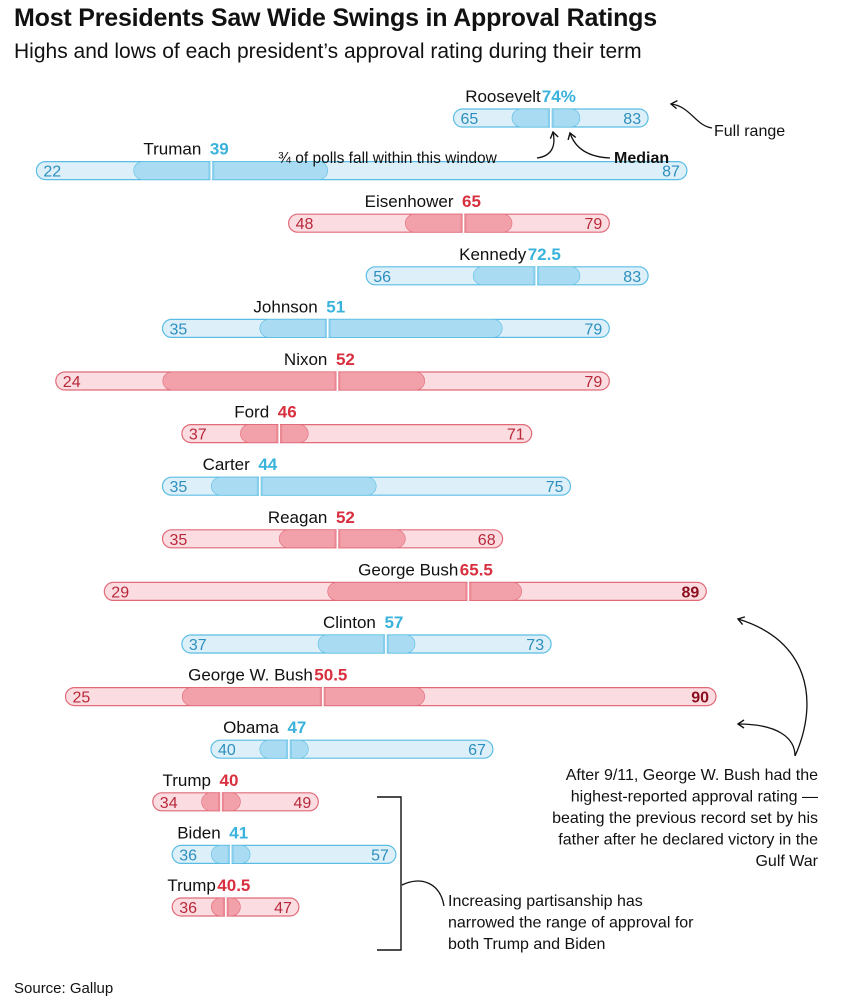 This screenshot has height=1000, width=844. I want to click on median-note: Median, so click(641, 158).